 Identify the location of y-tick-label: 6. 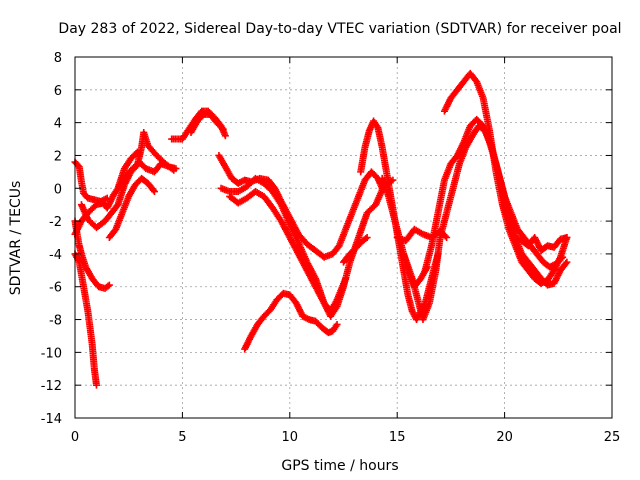
(58, 91).